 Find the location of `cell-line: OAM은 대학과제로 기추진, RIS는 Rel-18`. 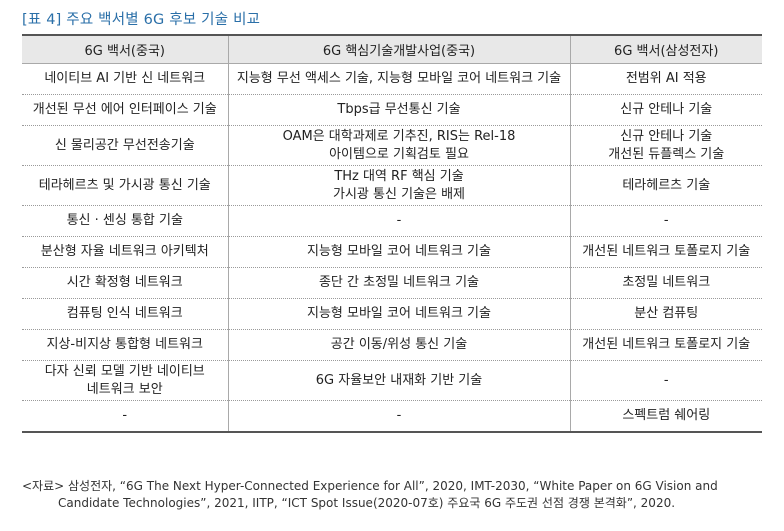

cell-line: OAM은 대학과제로 기추진, RIS는 Rel-18 is located at coordinates (399, 136).